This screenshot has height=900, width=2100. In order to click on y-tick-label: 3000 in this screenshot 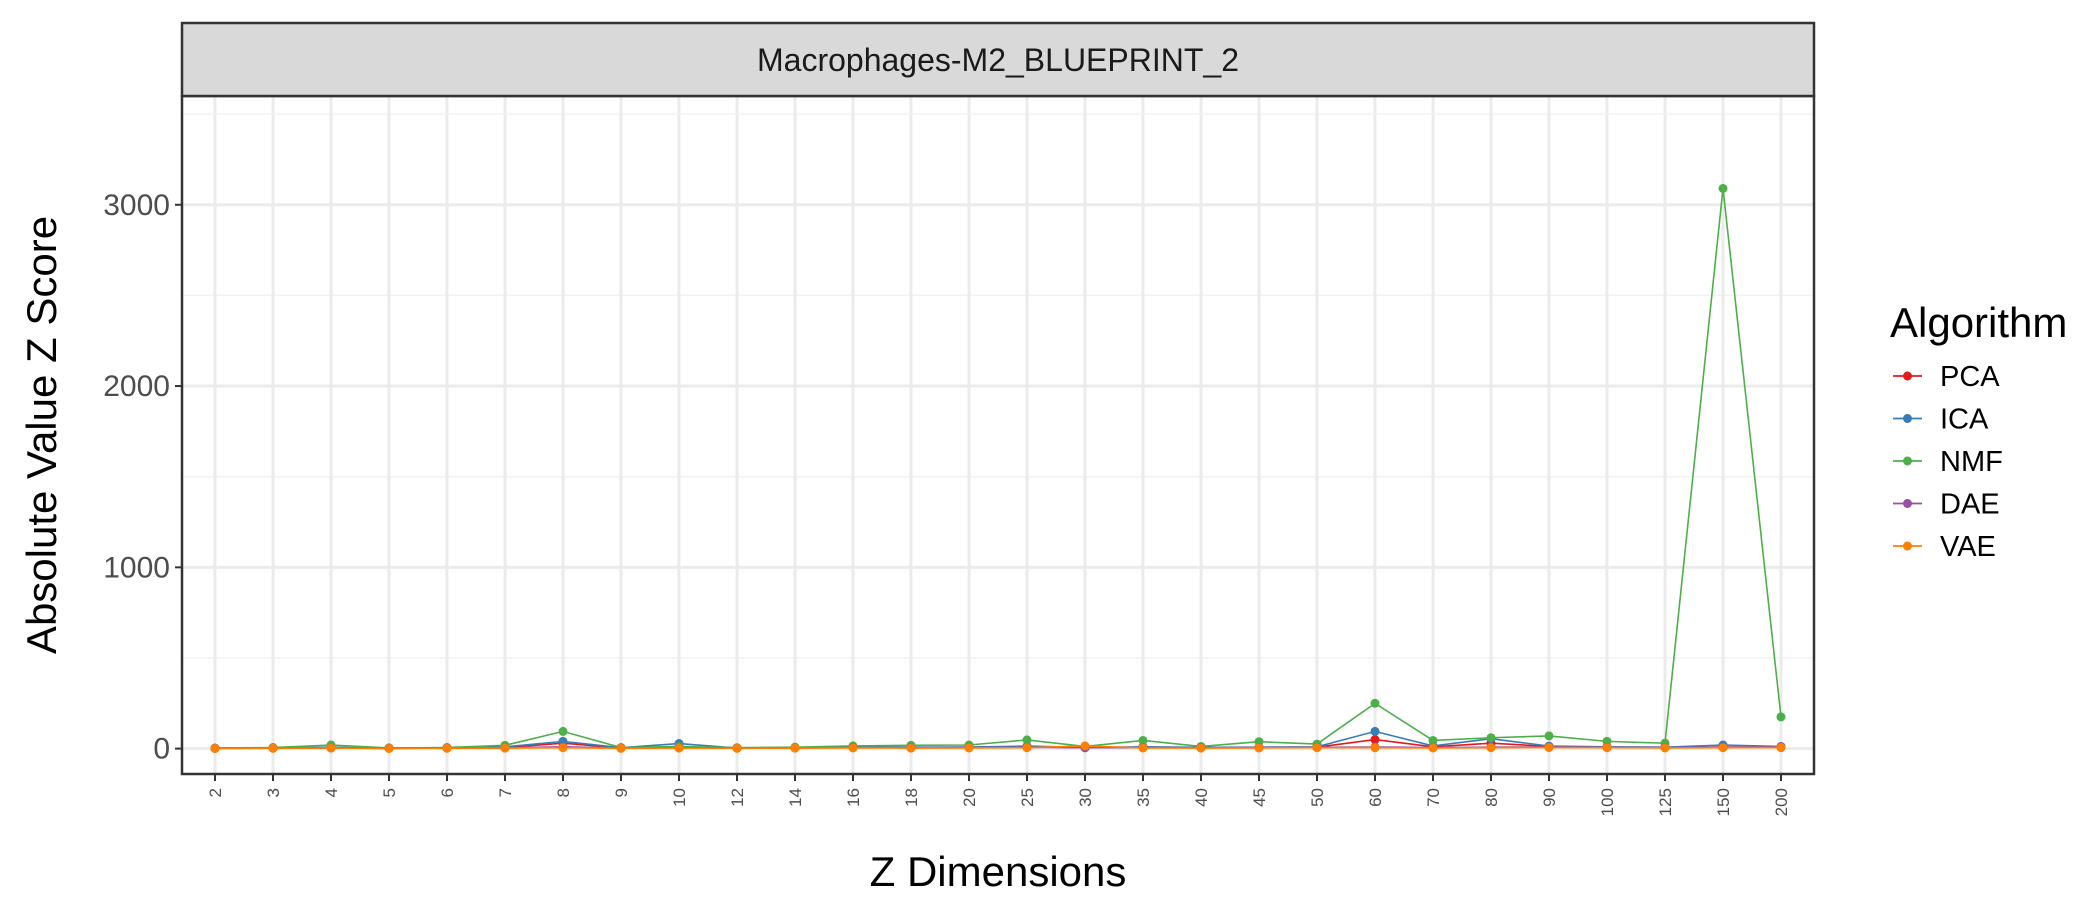, I will do `click(136, 205)`.